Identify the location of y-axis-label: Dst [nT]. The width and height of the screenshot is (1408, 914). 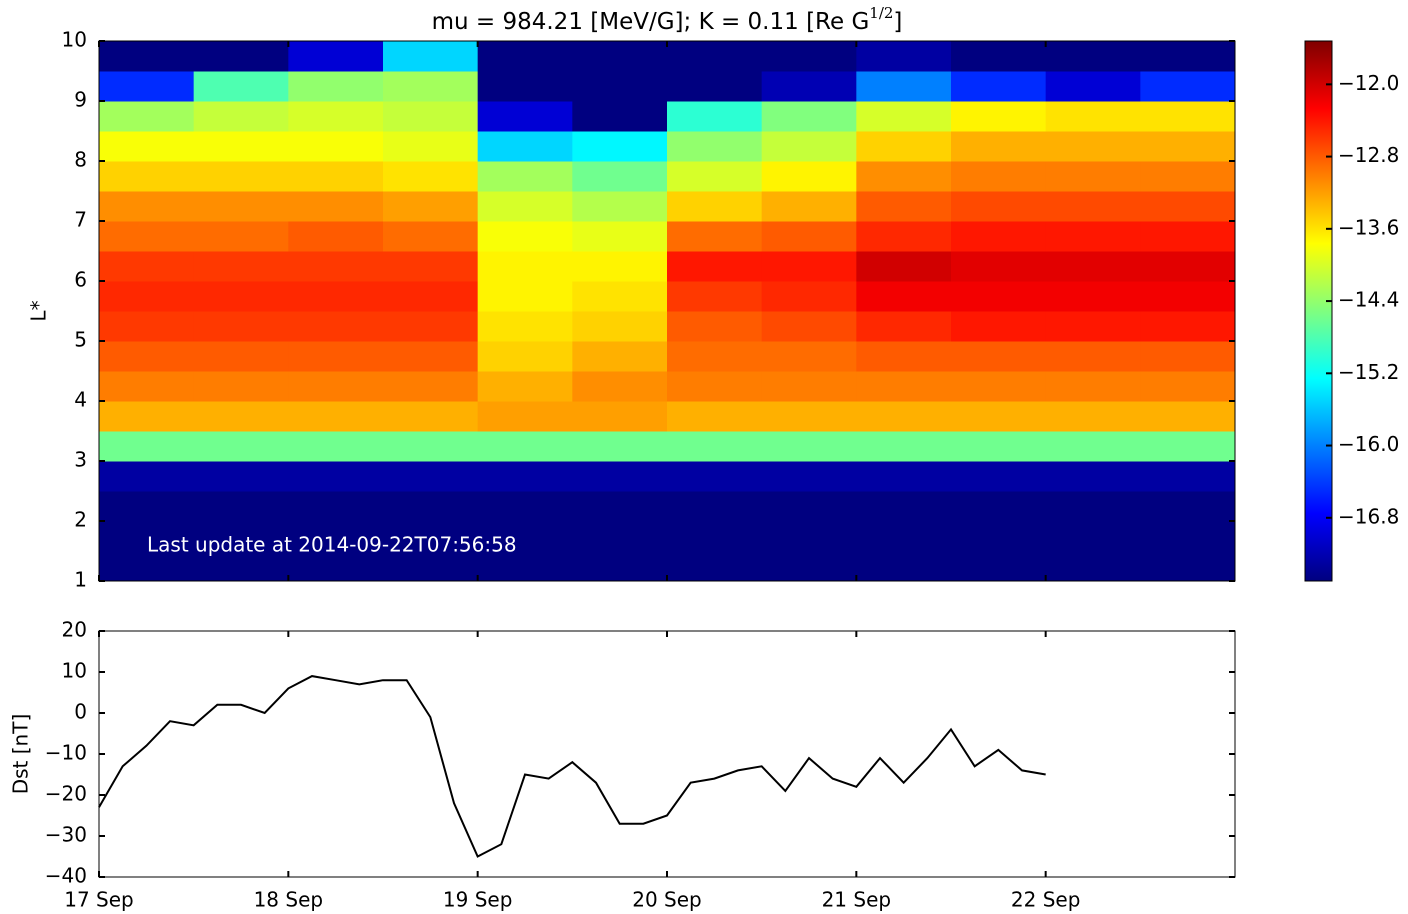
(21, 754).